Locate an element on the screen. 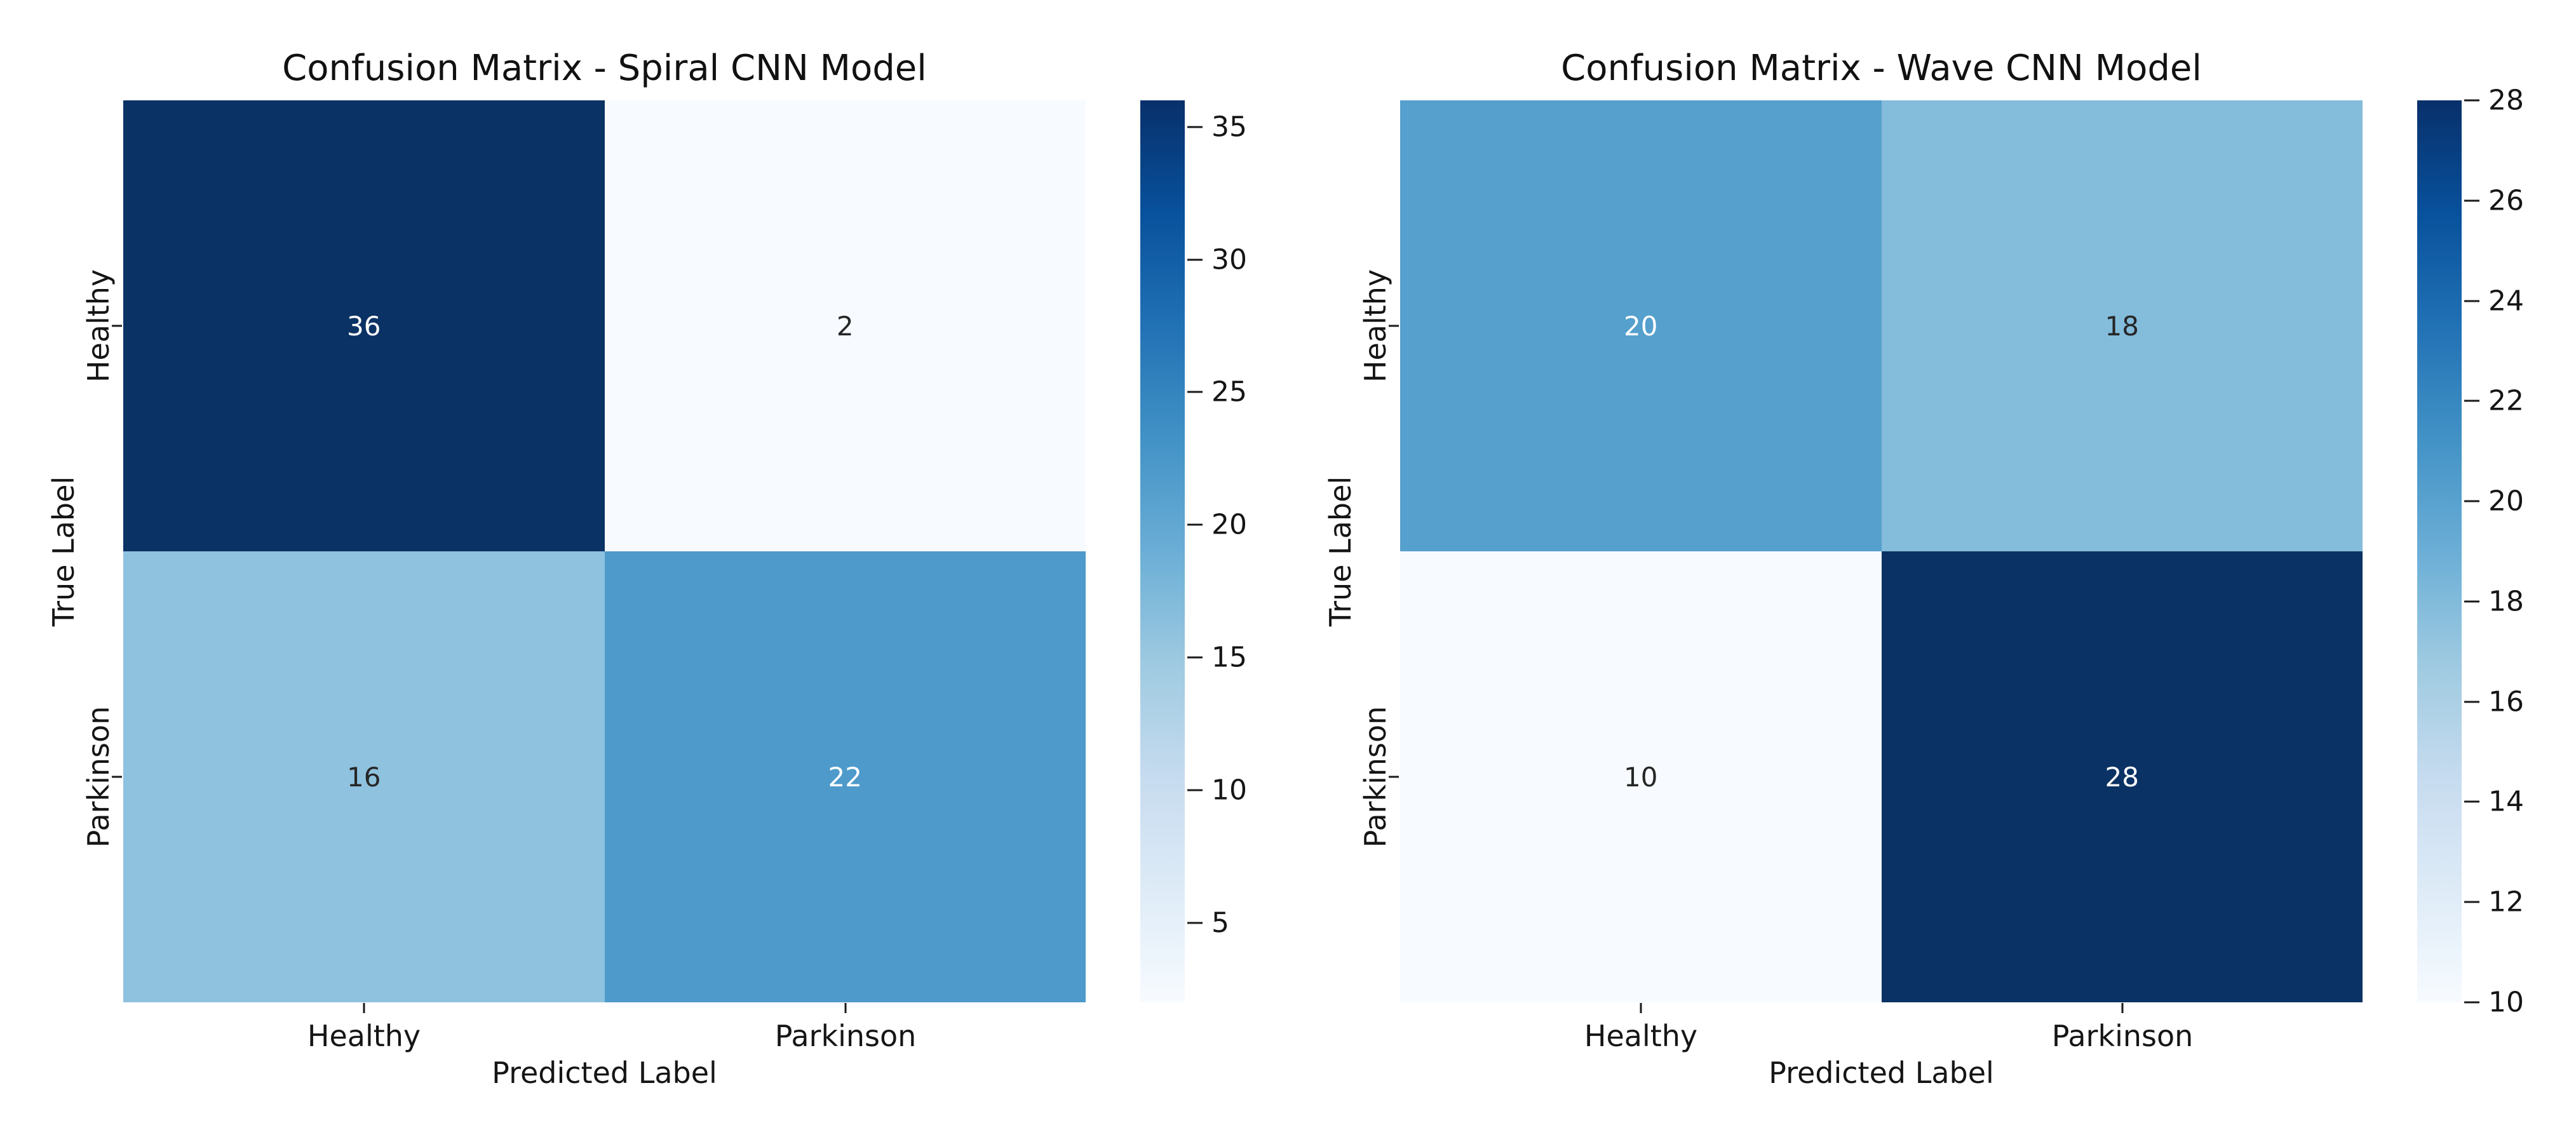 This screenshot has height=1123, width=2576. colorbar-ticks: 5 10 15 20 25 30 35 is located at coordinates (1241, 551).